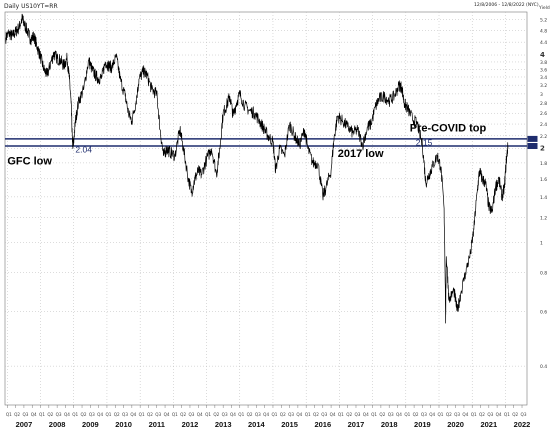  Describe the element at coordinates (543, 367) in the screenshot. I see `y-tick-label: 0.4` at that location.